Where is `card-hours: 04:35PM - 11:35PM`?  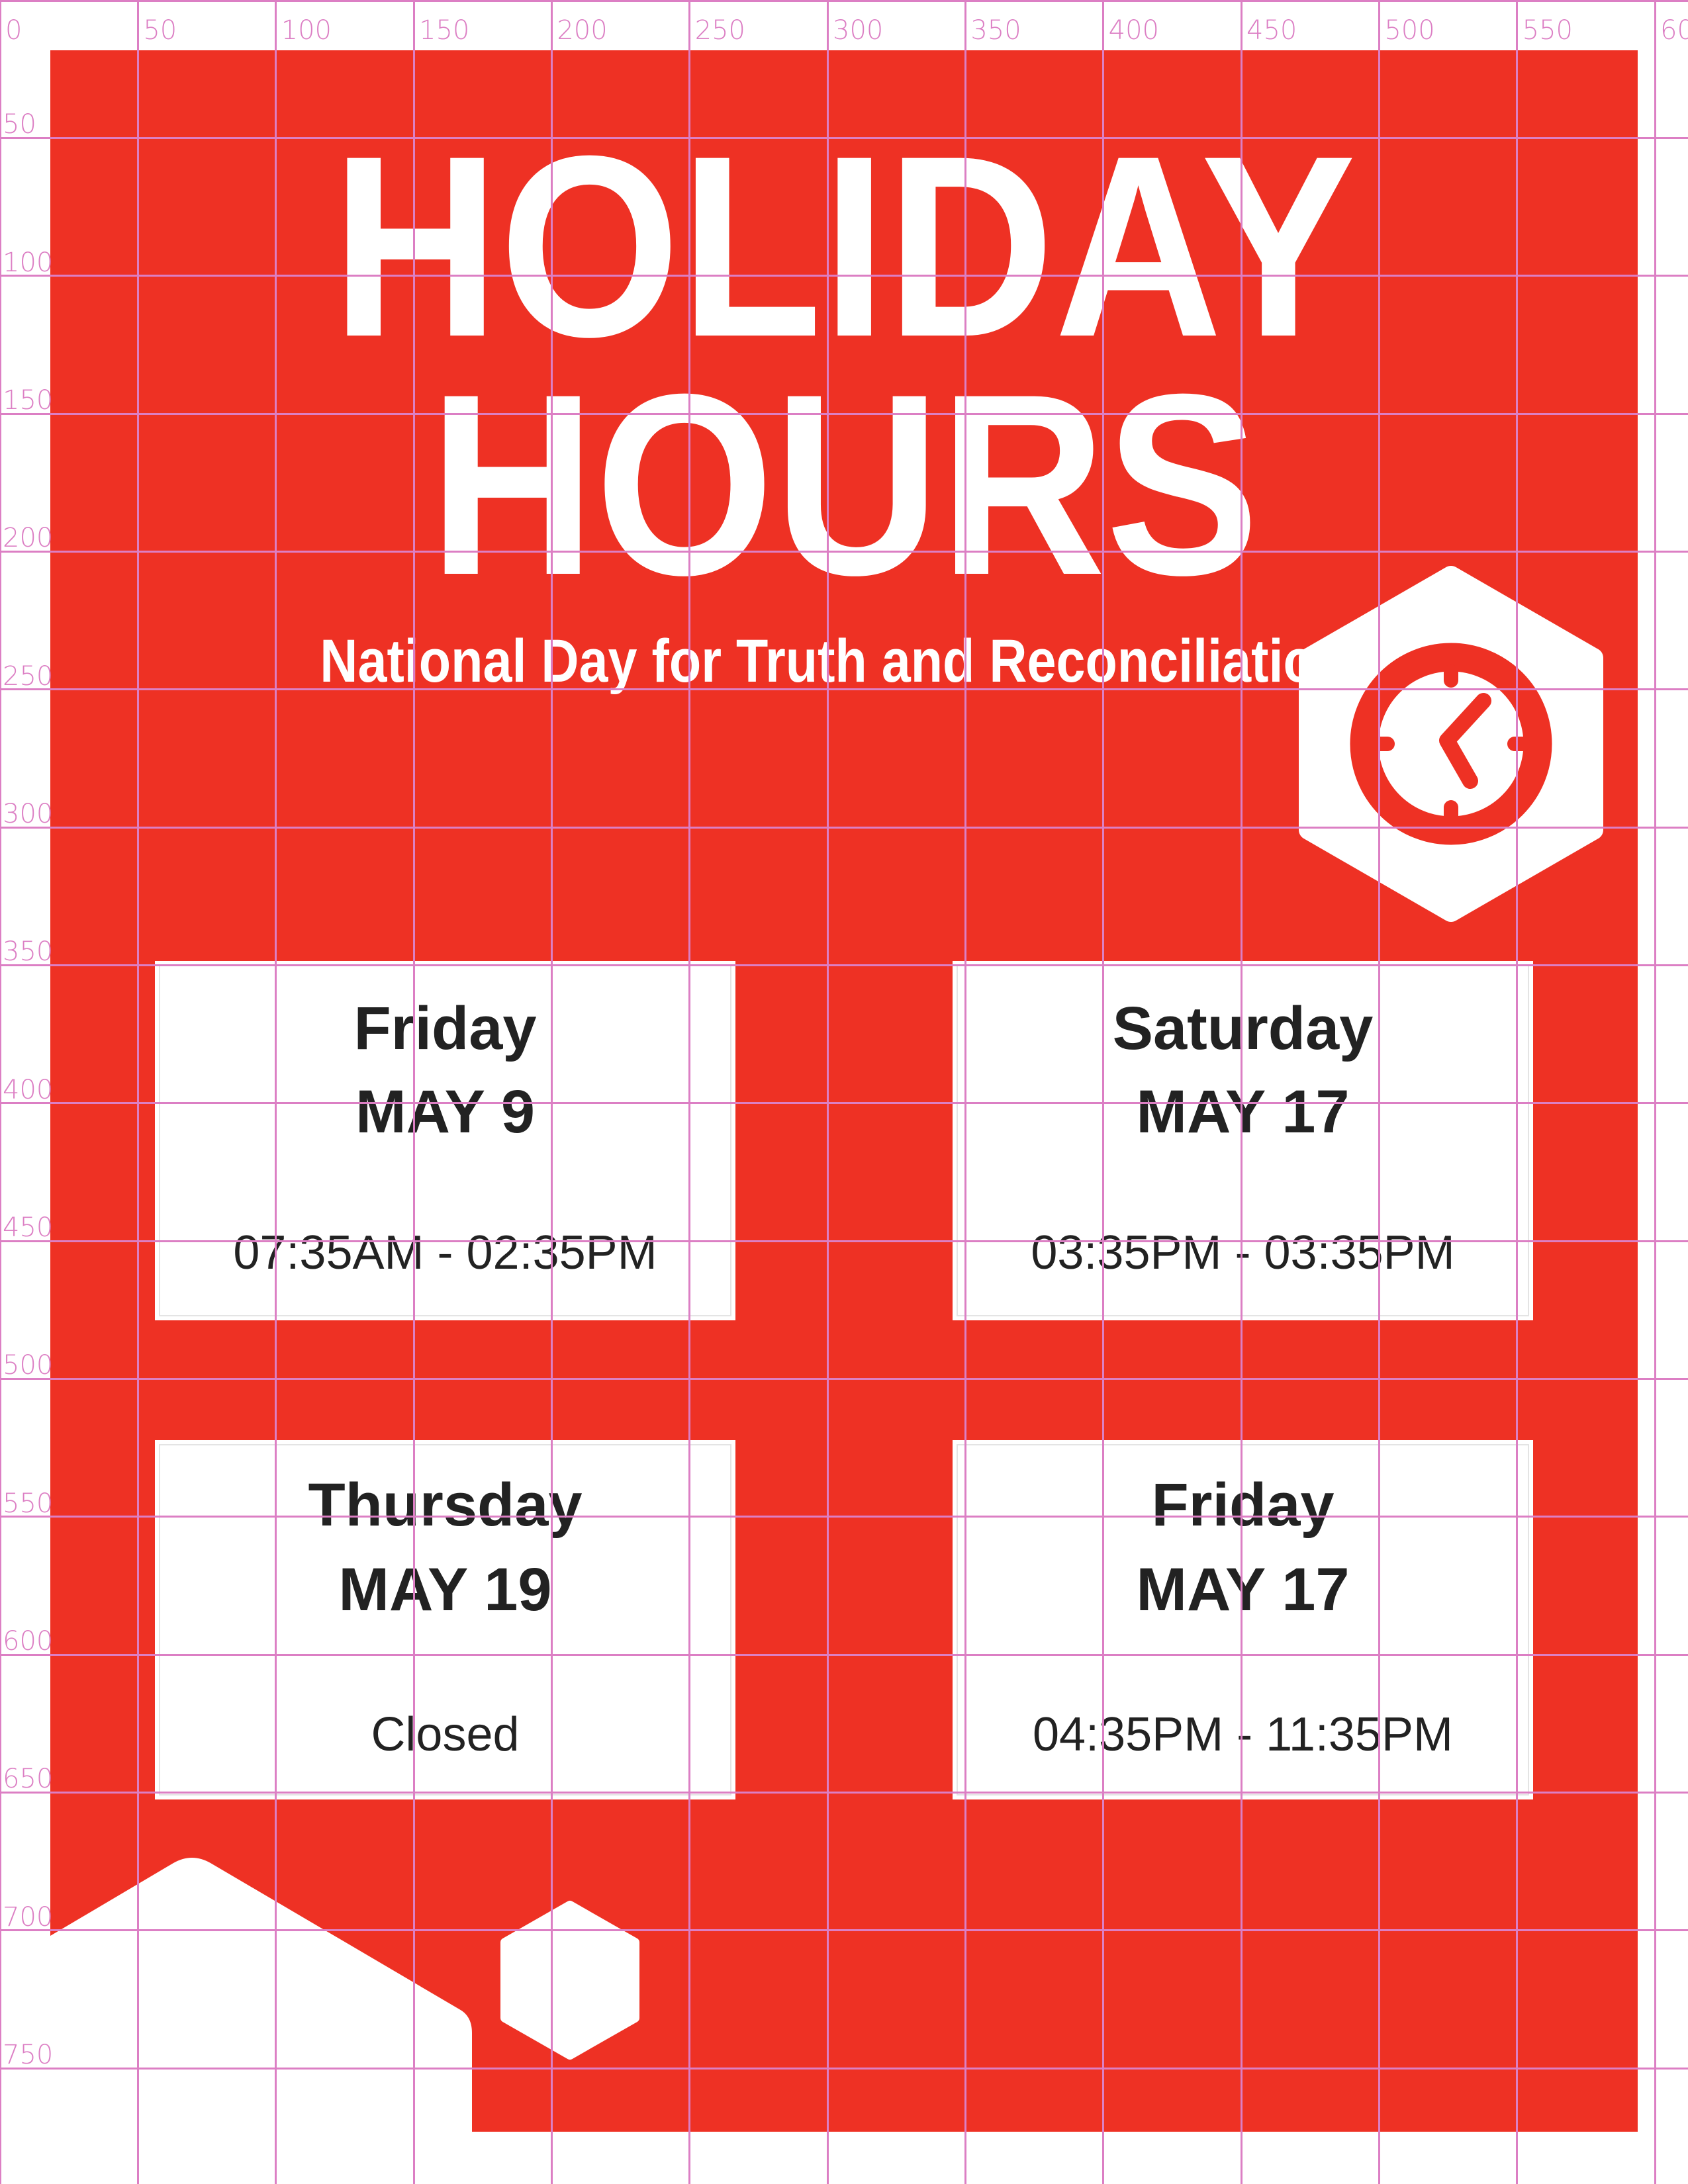 card-hours: 04:35PM - 11:35PM is located at coordinates (1243, 1735).